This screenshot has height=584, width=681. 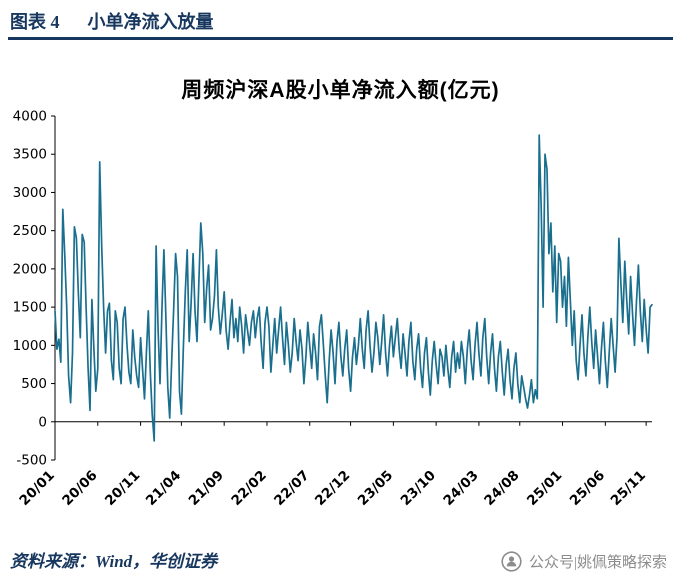 What do you see at coordinates (511, 561) in the screenshot?
I see `wechat-account-icon` at bounding box center [511, 561].